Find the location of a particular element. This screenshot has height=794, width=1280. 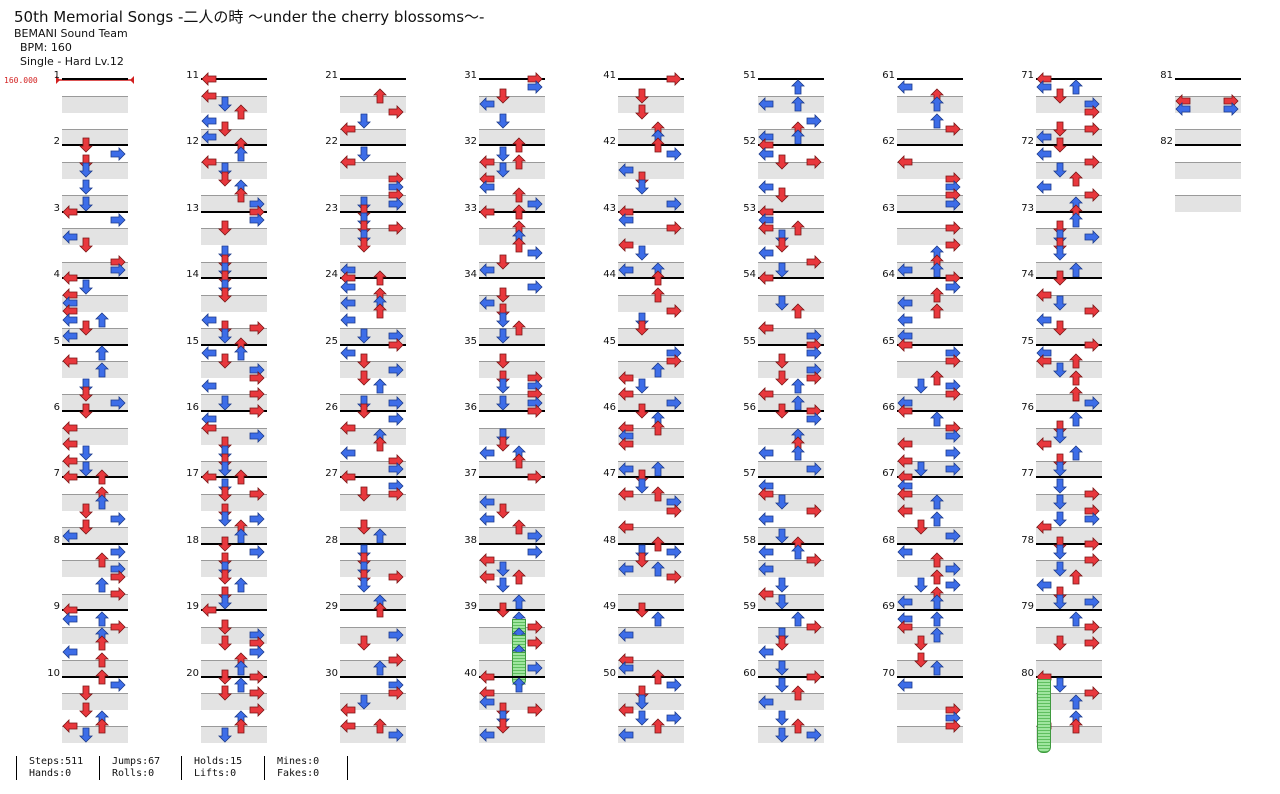

measure-label: 79 is located at coordinates (1027, 607).